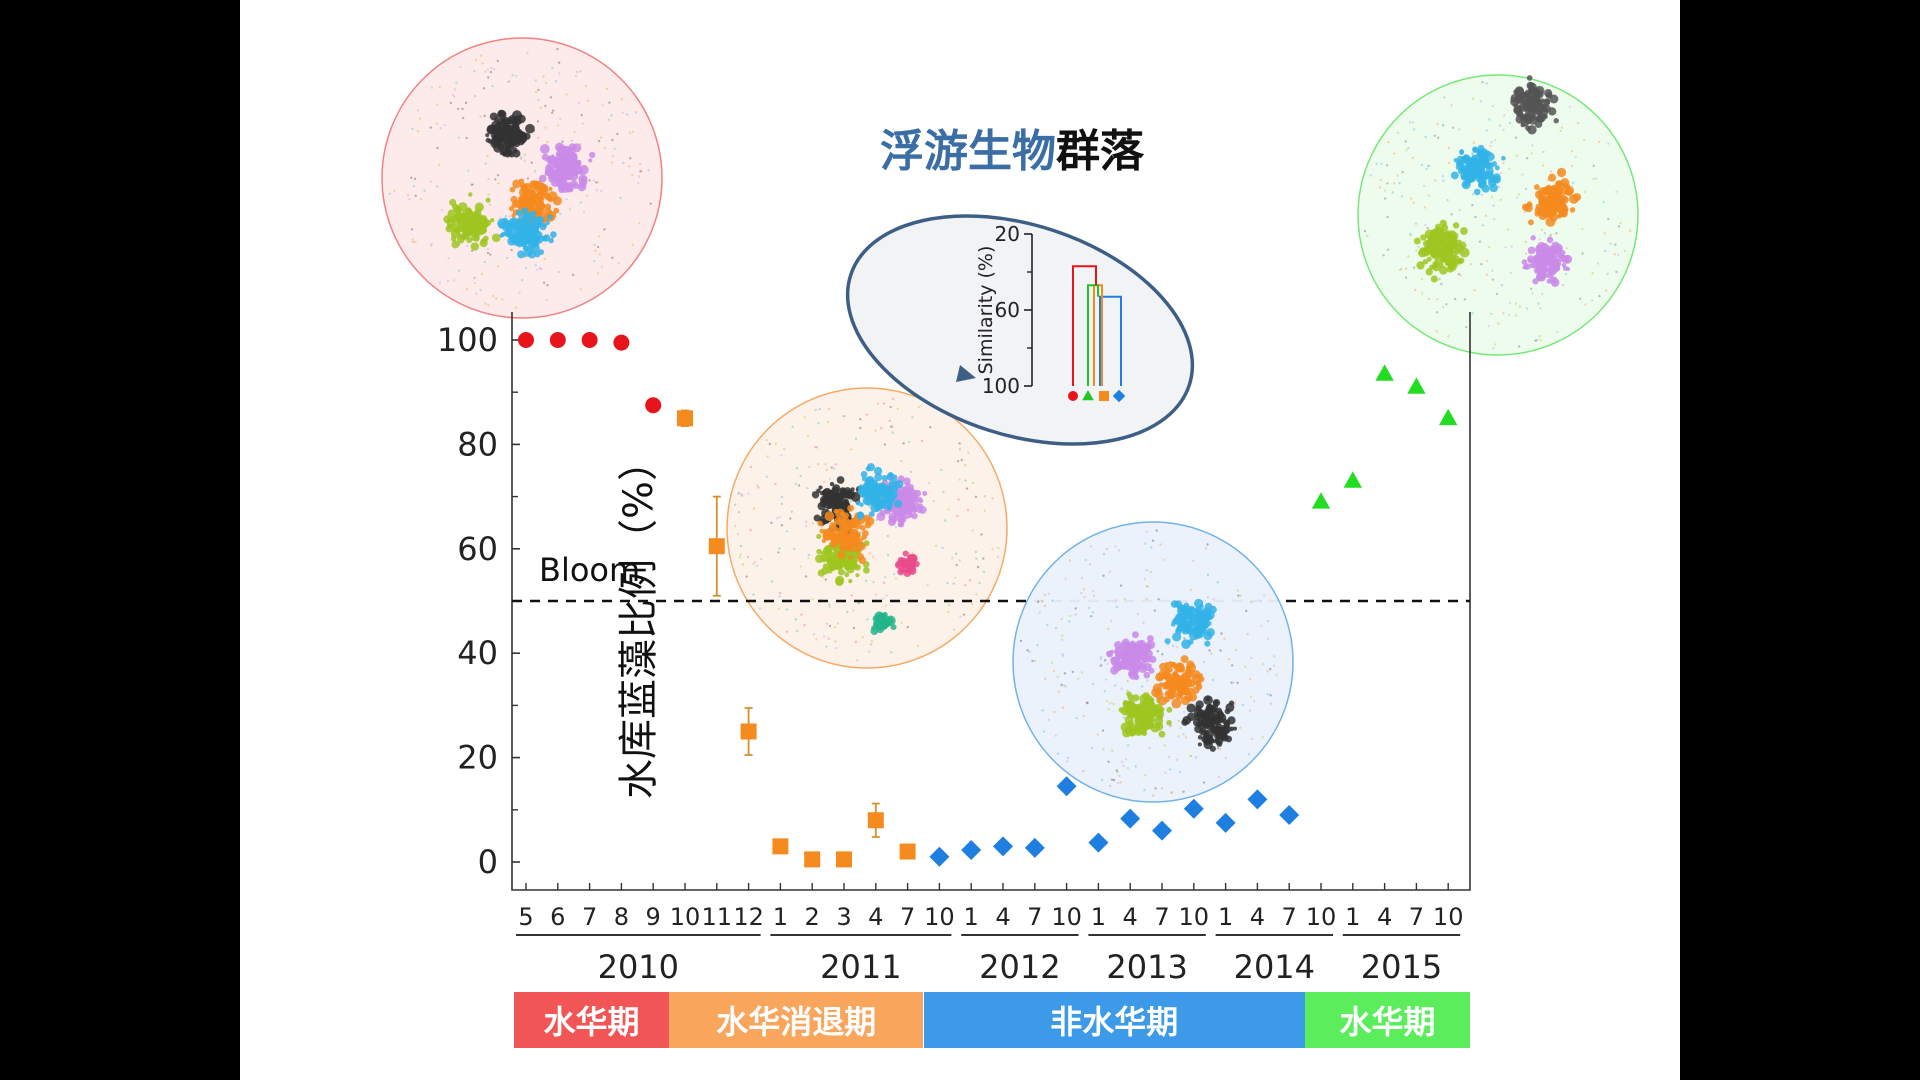  What do you see at coordinates (991, 577) in the screenshot?
I see `threshold-layer: Bloom` at bounding box center [991, 577].